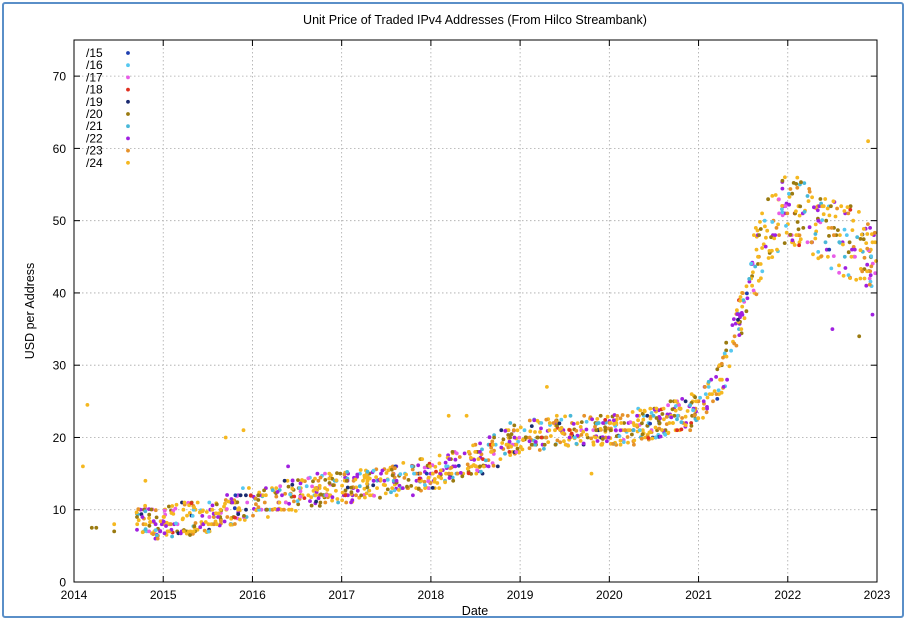 Image resolution: width=906 pixels, height=620 pixels. What do you see at coordinates (94, 138) in the screenshot?
I see `legend-label: /22` at bounding box center [94, 138].